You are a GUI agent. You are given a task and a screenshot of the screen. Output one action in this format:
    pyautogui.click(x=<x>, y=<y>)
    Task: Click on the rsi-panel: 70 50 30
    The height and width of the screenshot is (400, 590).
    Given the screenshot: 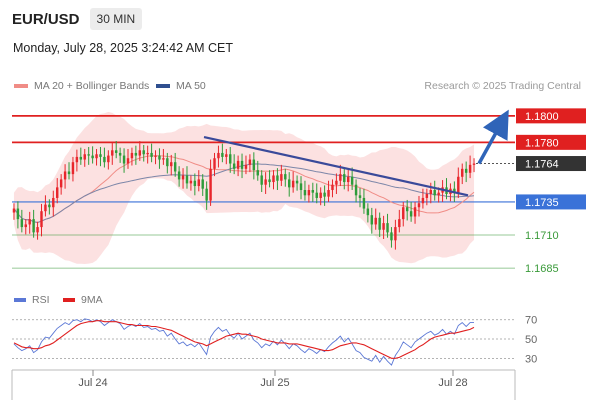 What is the action you would take?
    pyautogui.click(x=274, y=340)
    